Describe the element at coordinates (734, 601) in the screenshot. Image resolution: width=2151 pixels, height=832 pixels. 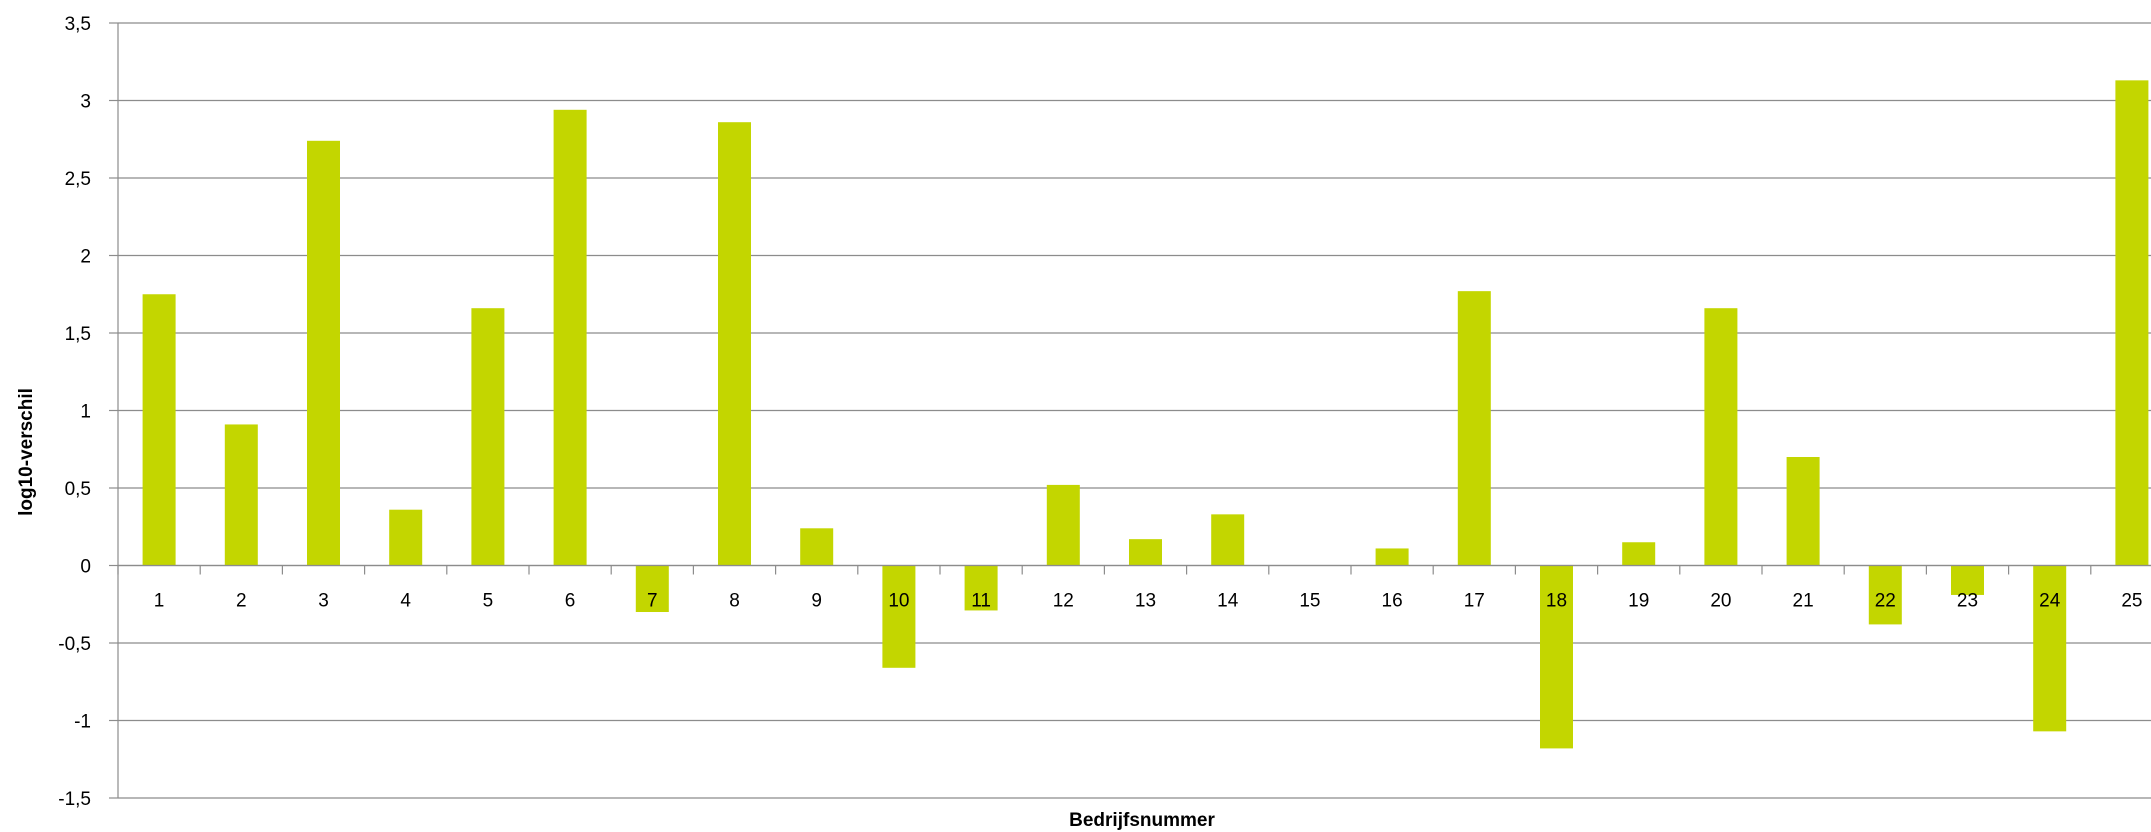
I see `x-tick-label: 8` at that location.